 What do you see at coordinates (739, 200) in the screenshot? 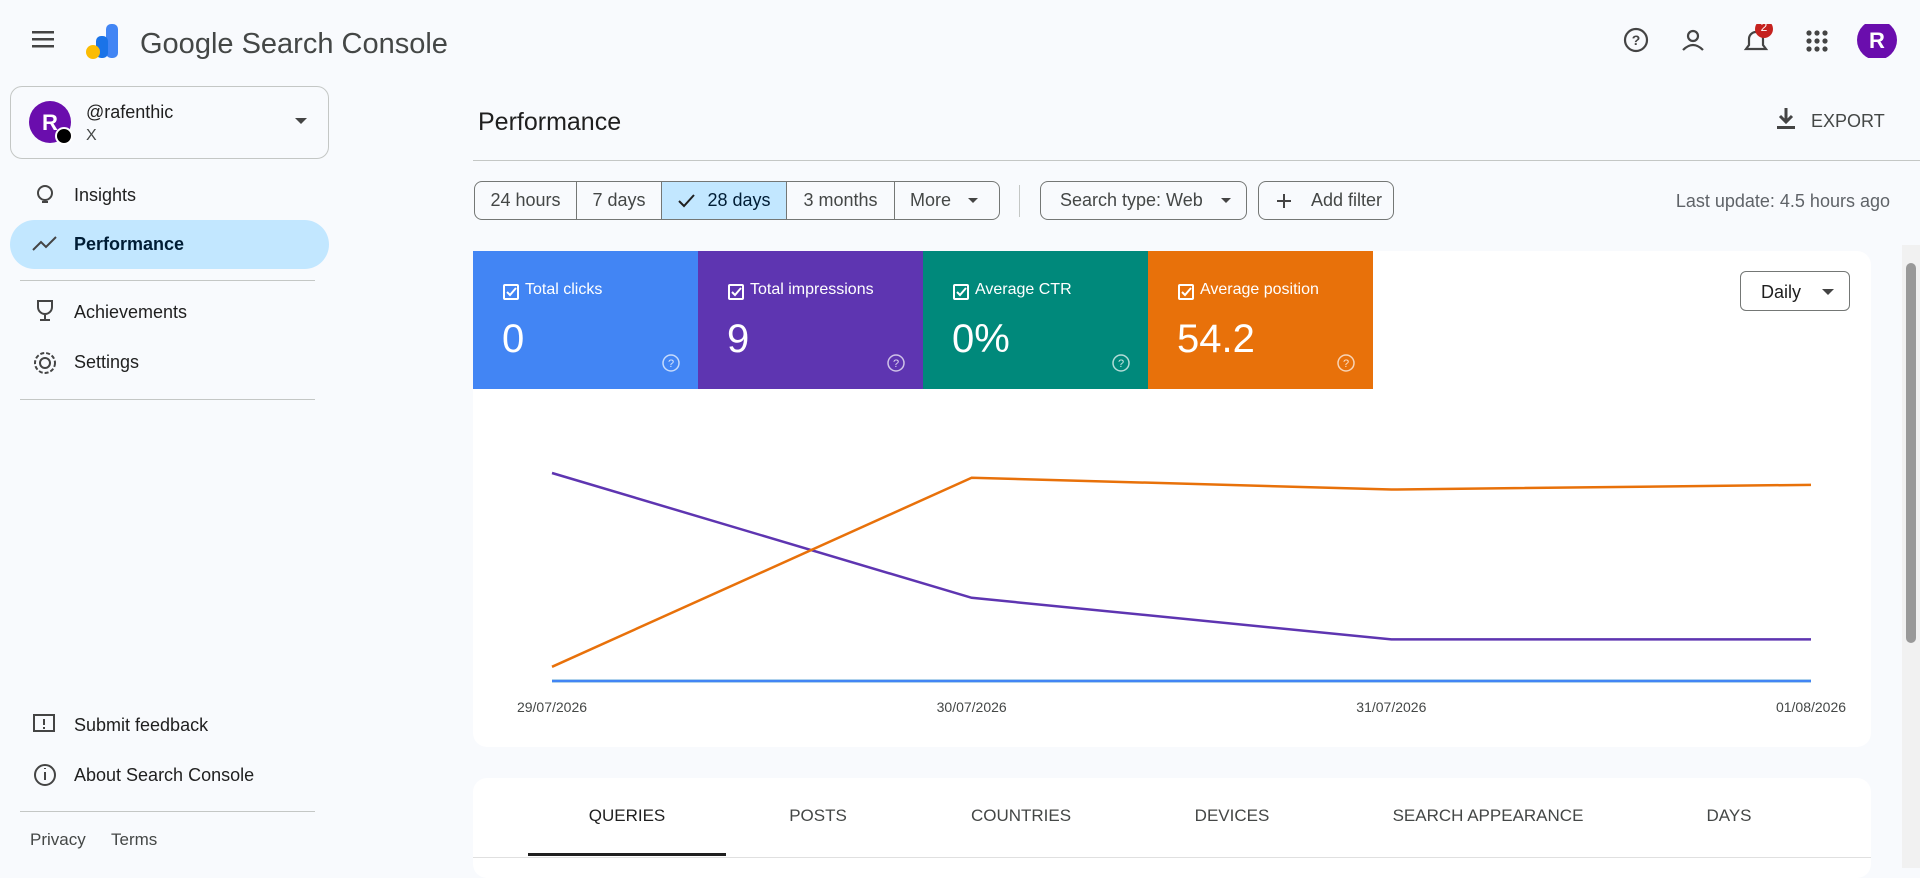
I see `date-filter-label: 28 days` at bounding box center [739, 200].